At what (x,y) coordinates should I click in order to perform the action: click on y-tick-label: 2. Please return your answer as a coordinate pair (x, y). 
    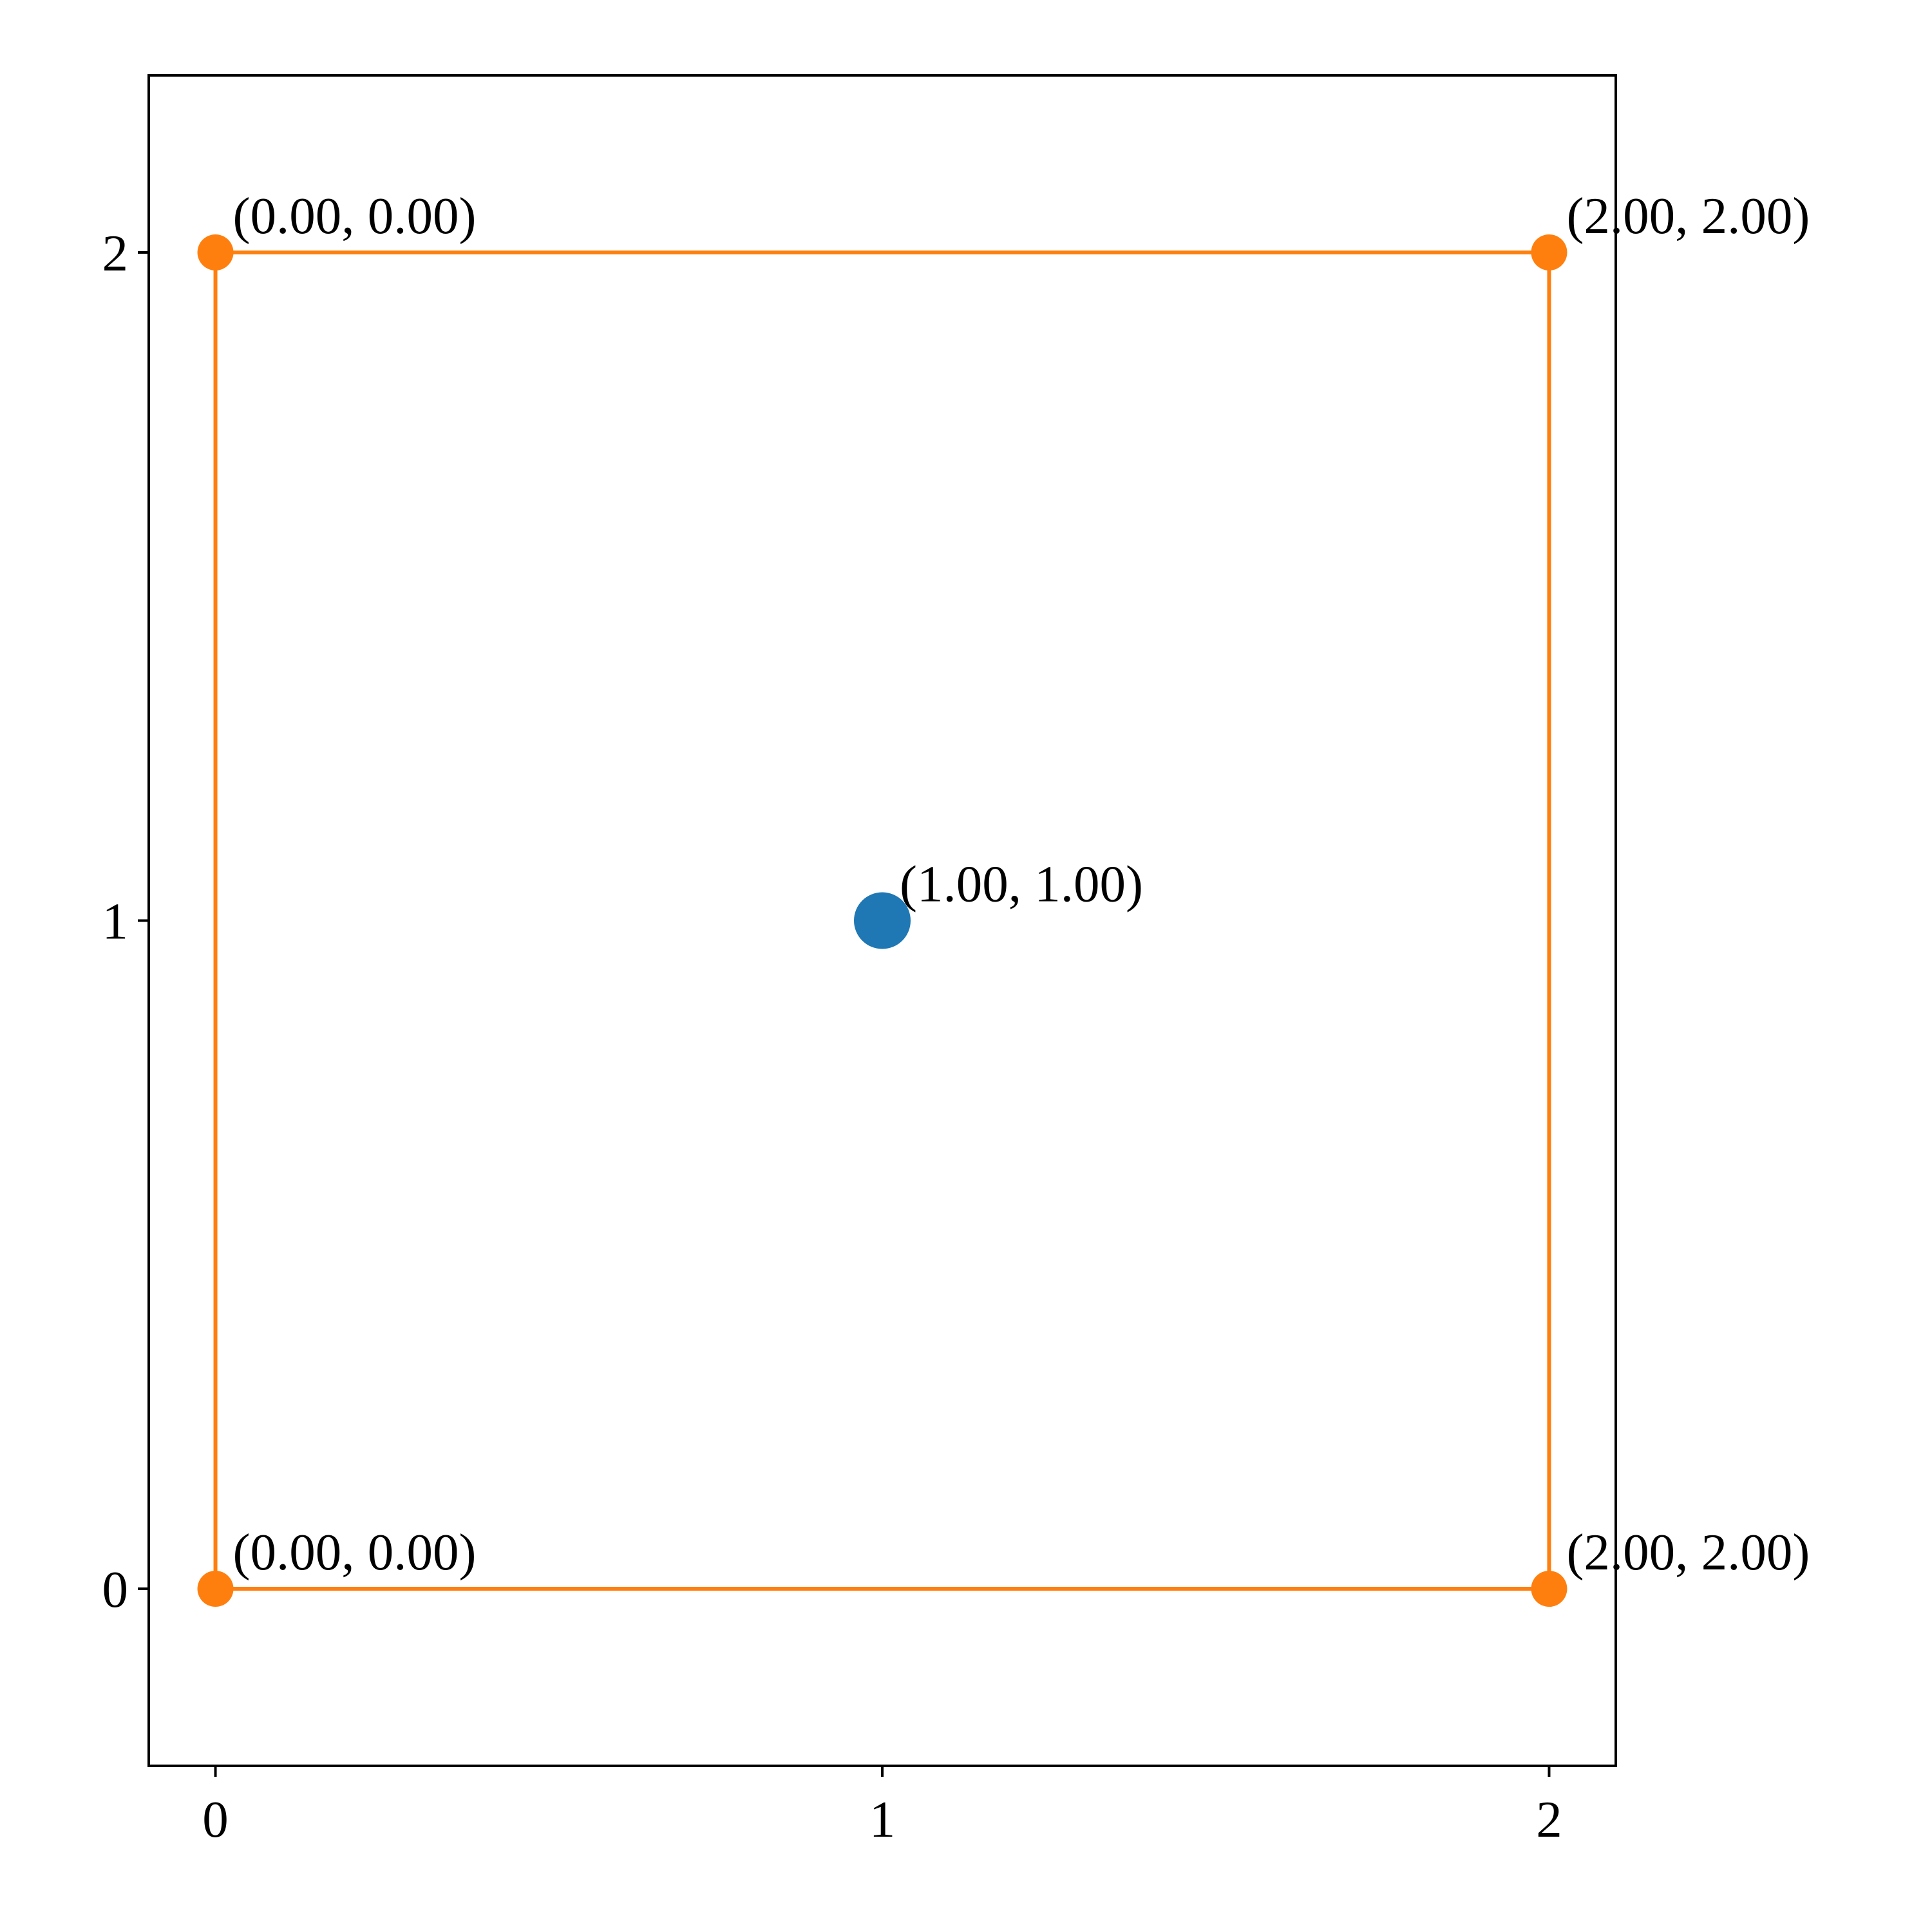
    Looking at the image, I should click on (116, 253).